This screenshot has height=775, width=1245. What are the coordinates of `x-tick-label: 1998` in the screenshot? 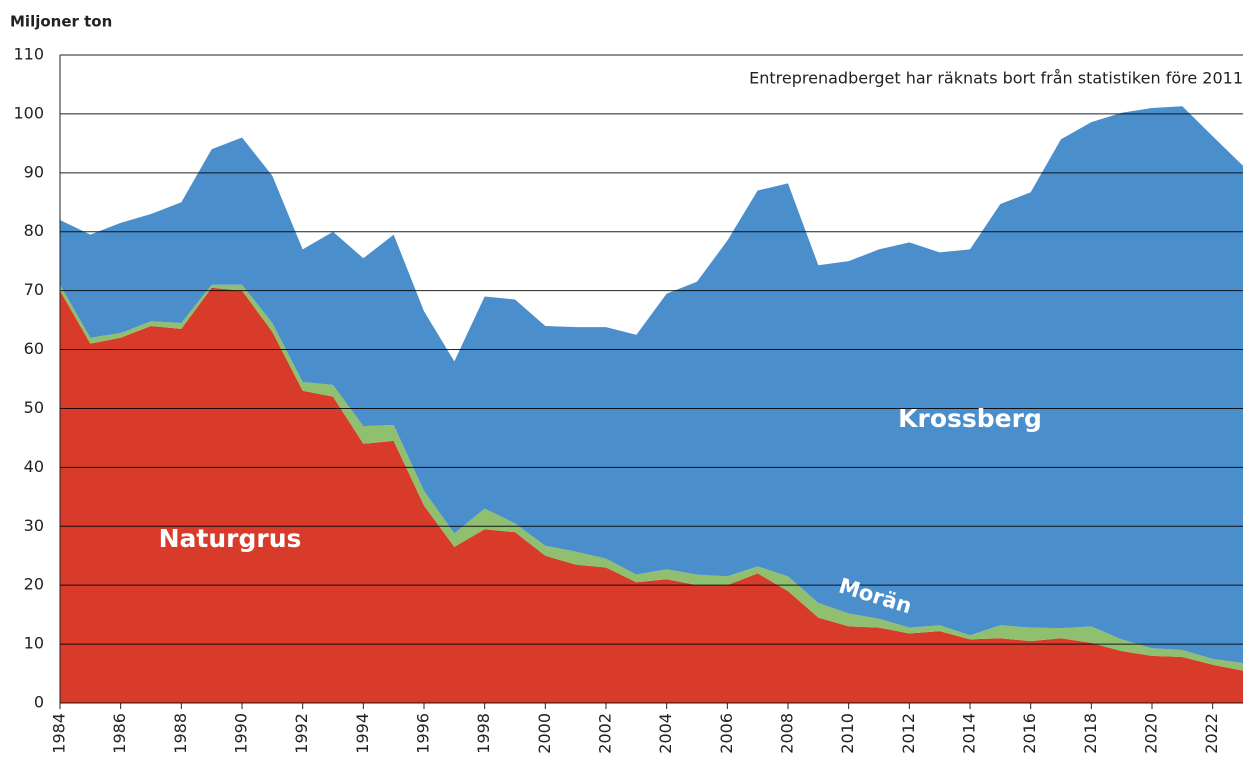 It's located at (483, 733).